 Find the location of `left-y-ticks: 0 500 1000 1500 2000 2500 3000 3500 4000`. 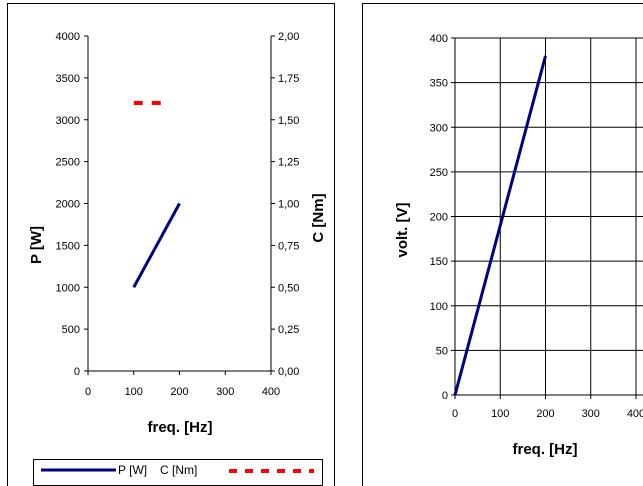

left-y-ticks: 0 500 1000 1500 2000 2500 3000 3500 4000 is located at coordinates (72, 204).